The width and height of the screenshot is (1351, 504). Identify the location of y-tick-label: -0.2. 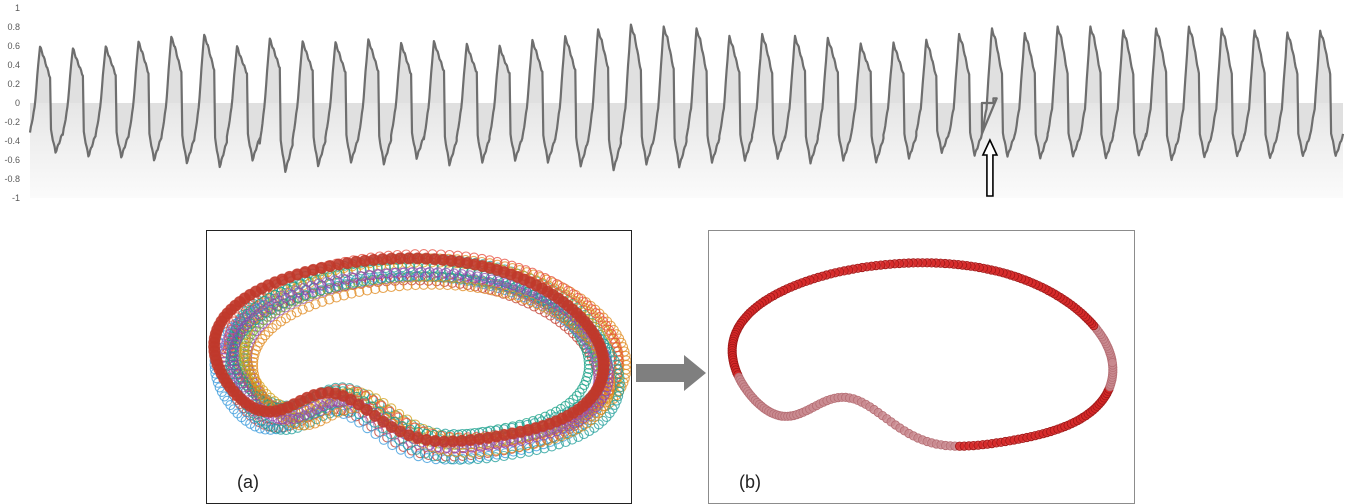
(12, 122).